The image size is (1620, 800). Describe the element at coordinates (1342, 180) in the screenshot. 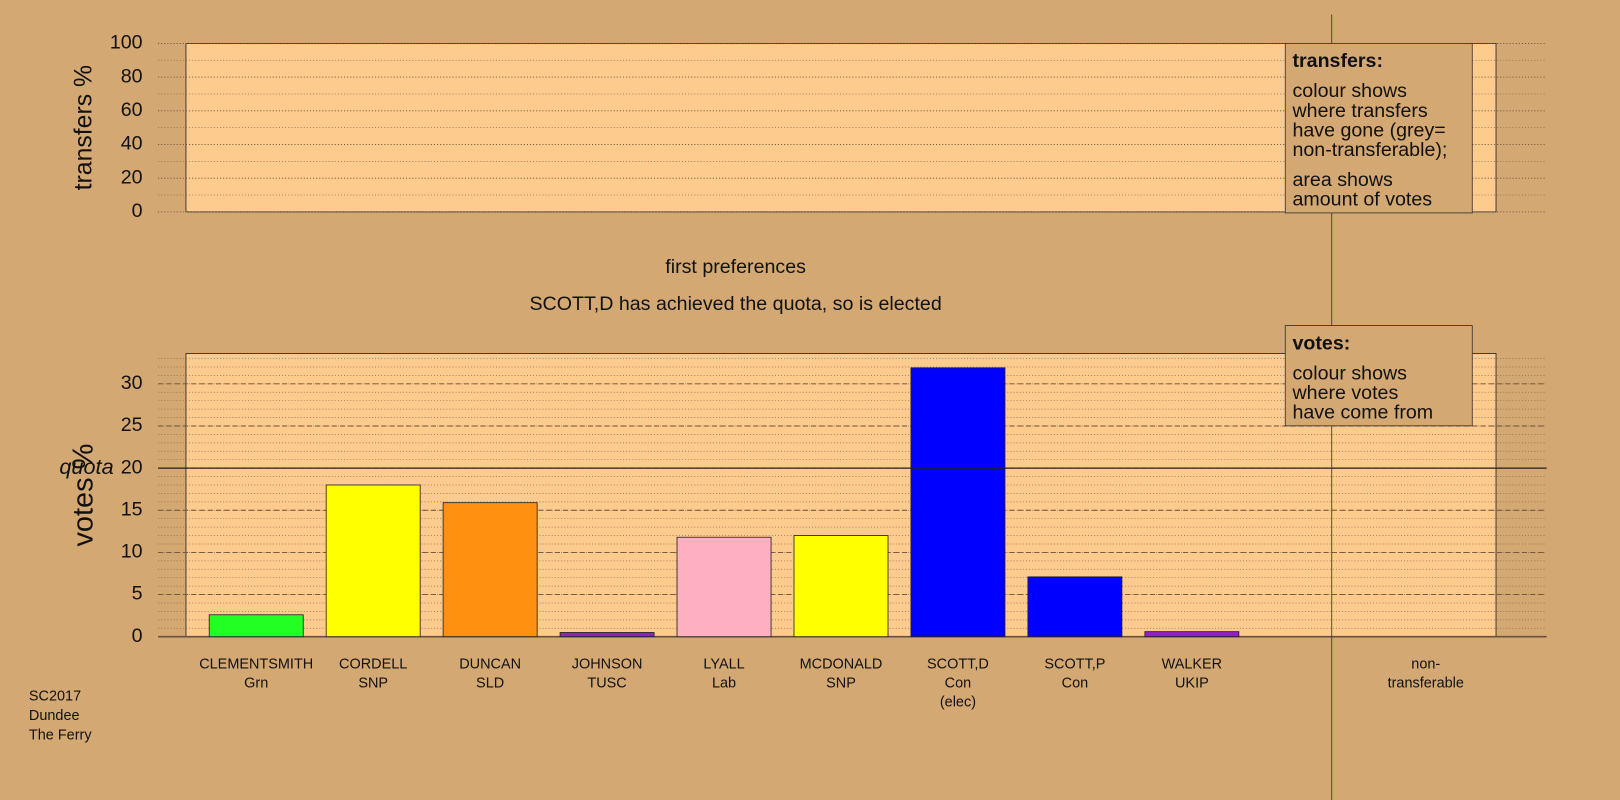

I see `legend-text: area shows` at that location.